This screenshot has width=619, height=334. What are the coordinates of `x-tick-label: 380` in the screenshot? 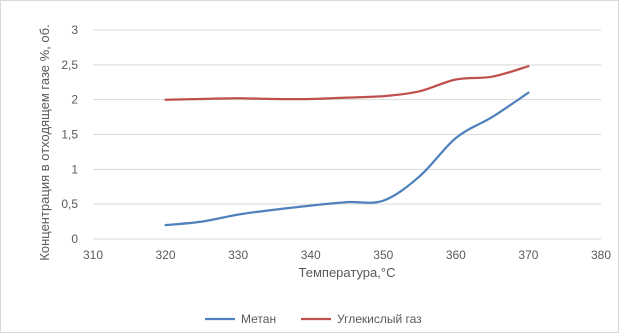 It's located at (601, 255).